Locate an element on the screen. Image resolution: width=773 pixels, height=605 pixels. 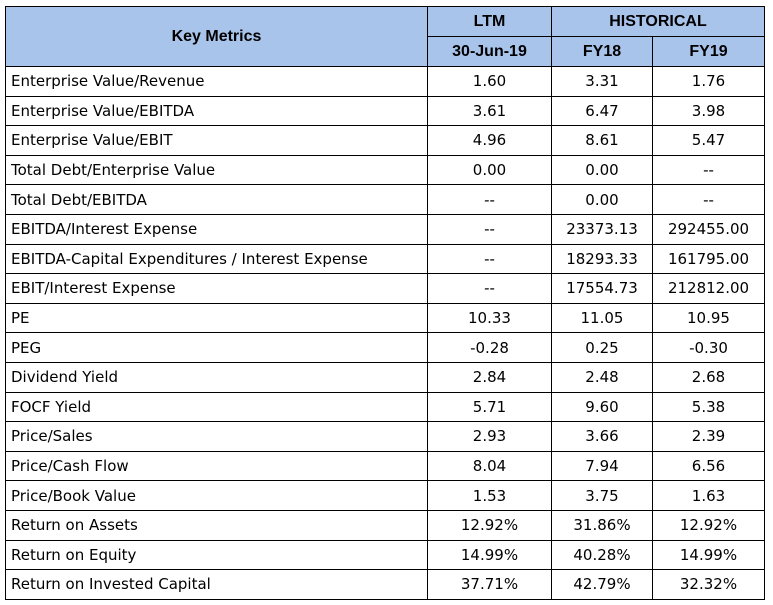
metric-label: Return on Invested Capital is located at coordinates (216, 584).